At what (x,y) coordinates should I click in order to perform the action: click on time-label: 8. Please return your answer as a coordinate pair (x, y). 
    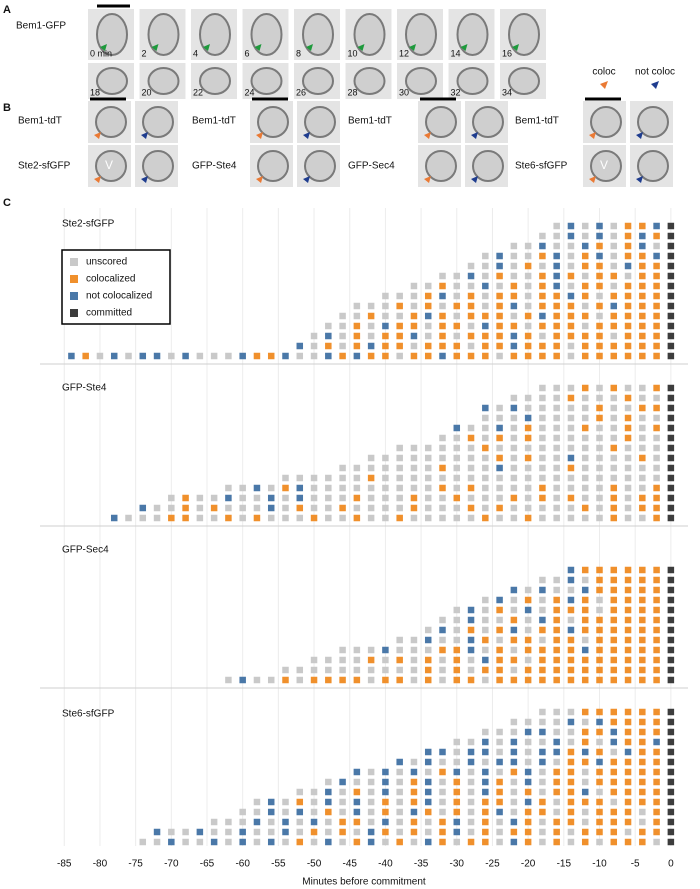
    Looking at the image, I should click on (298, 53).